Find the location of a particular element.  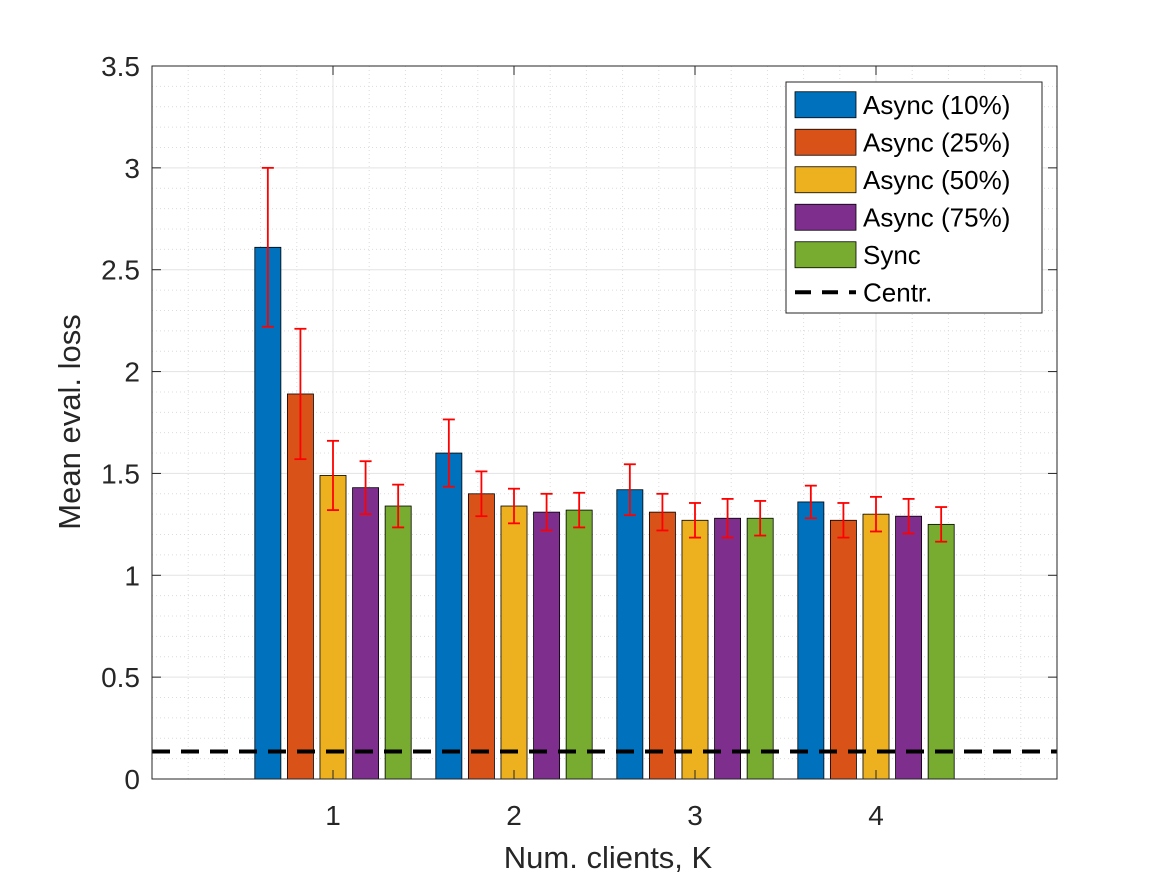

x-tick-label: 1 is located at coordinates (333, 815).